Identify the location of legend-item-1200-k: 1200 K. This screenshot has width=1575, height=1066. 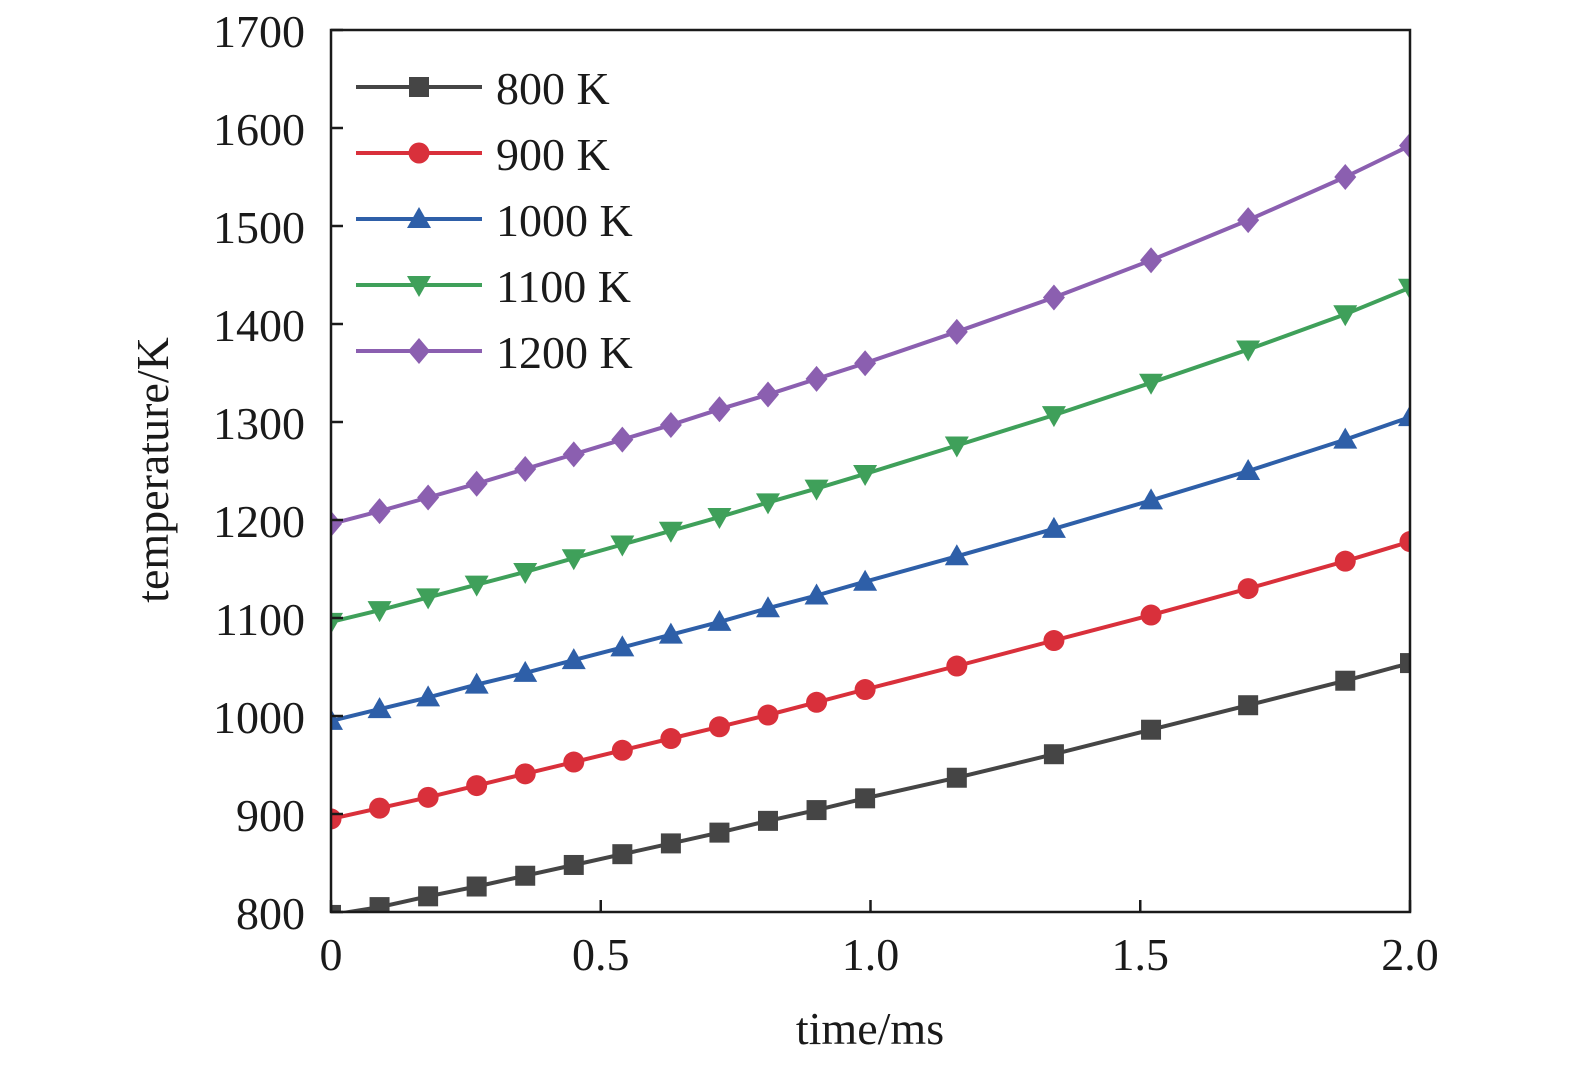
(494, 352).